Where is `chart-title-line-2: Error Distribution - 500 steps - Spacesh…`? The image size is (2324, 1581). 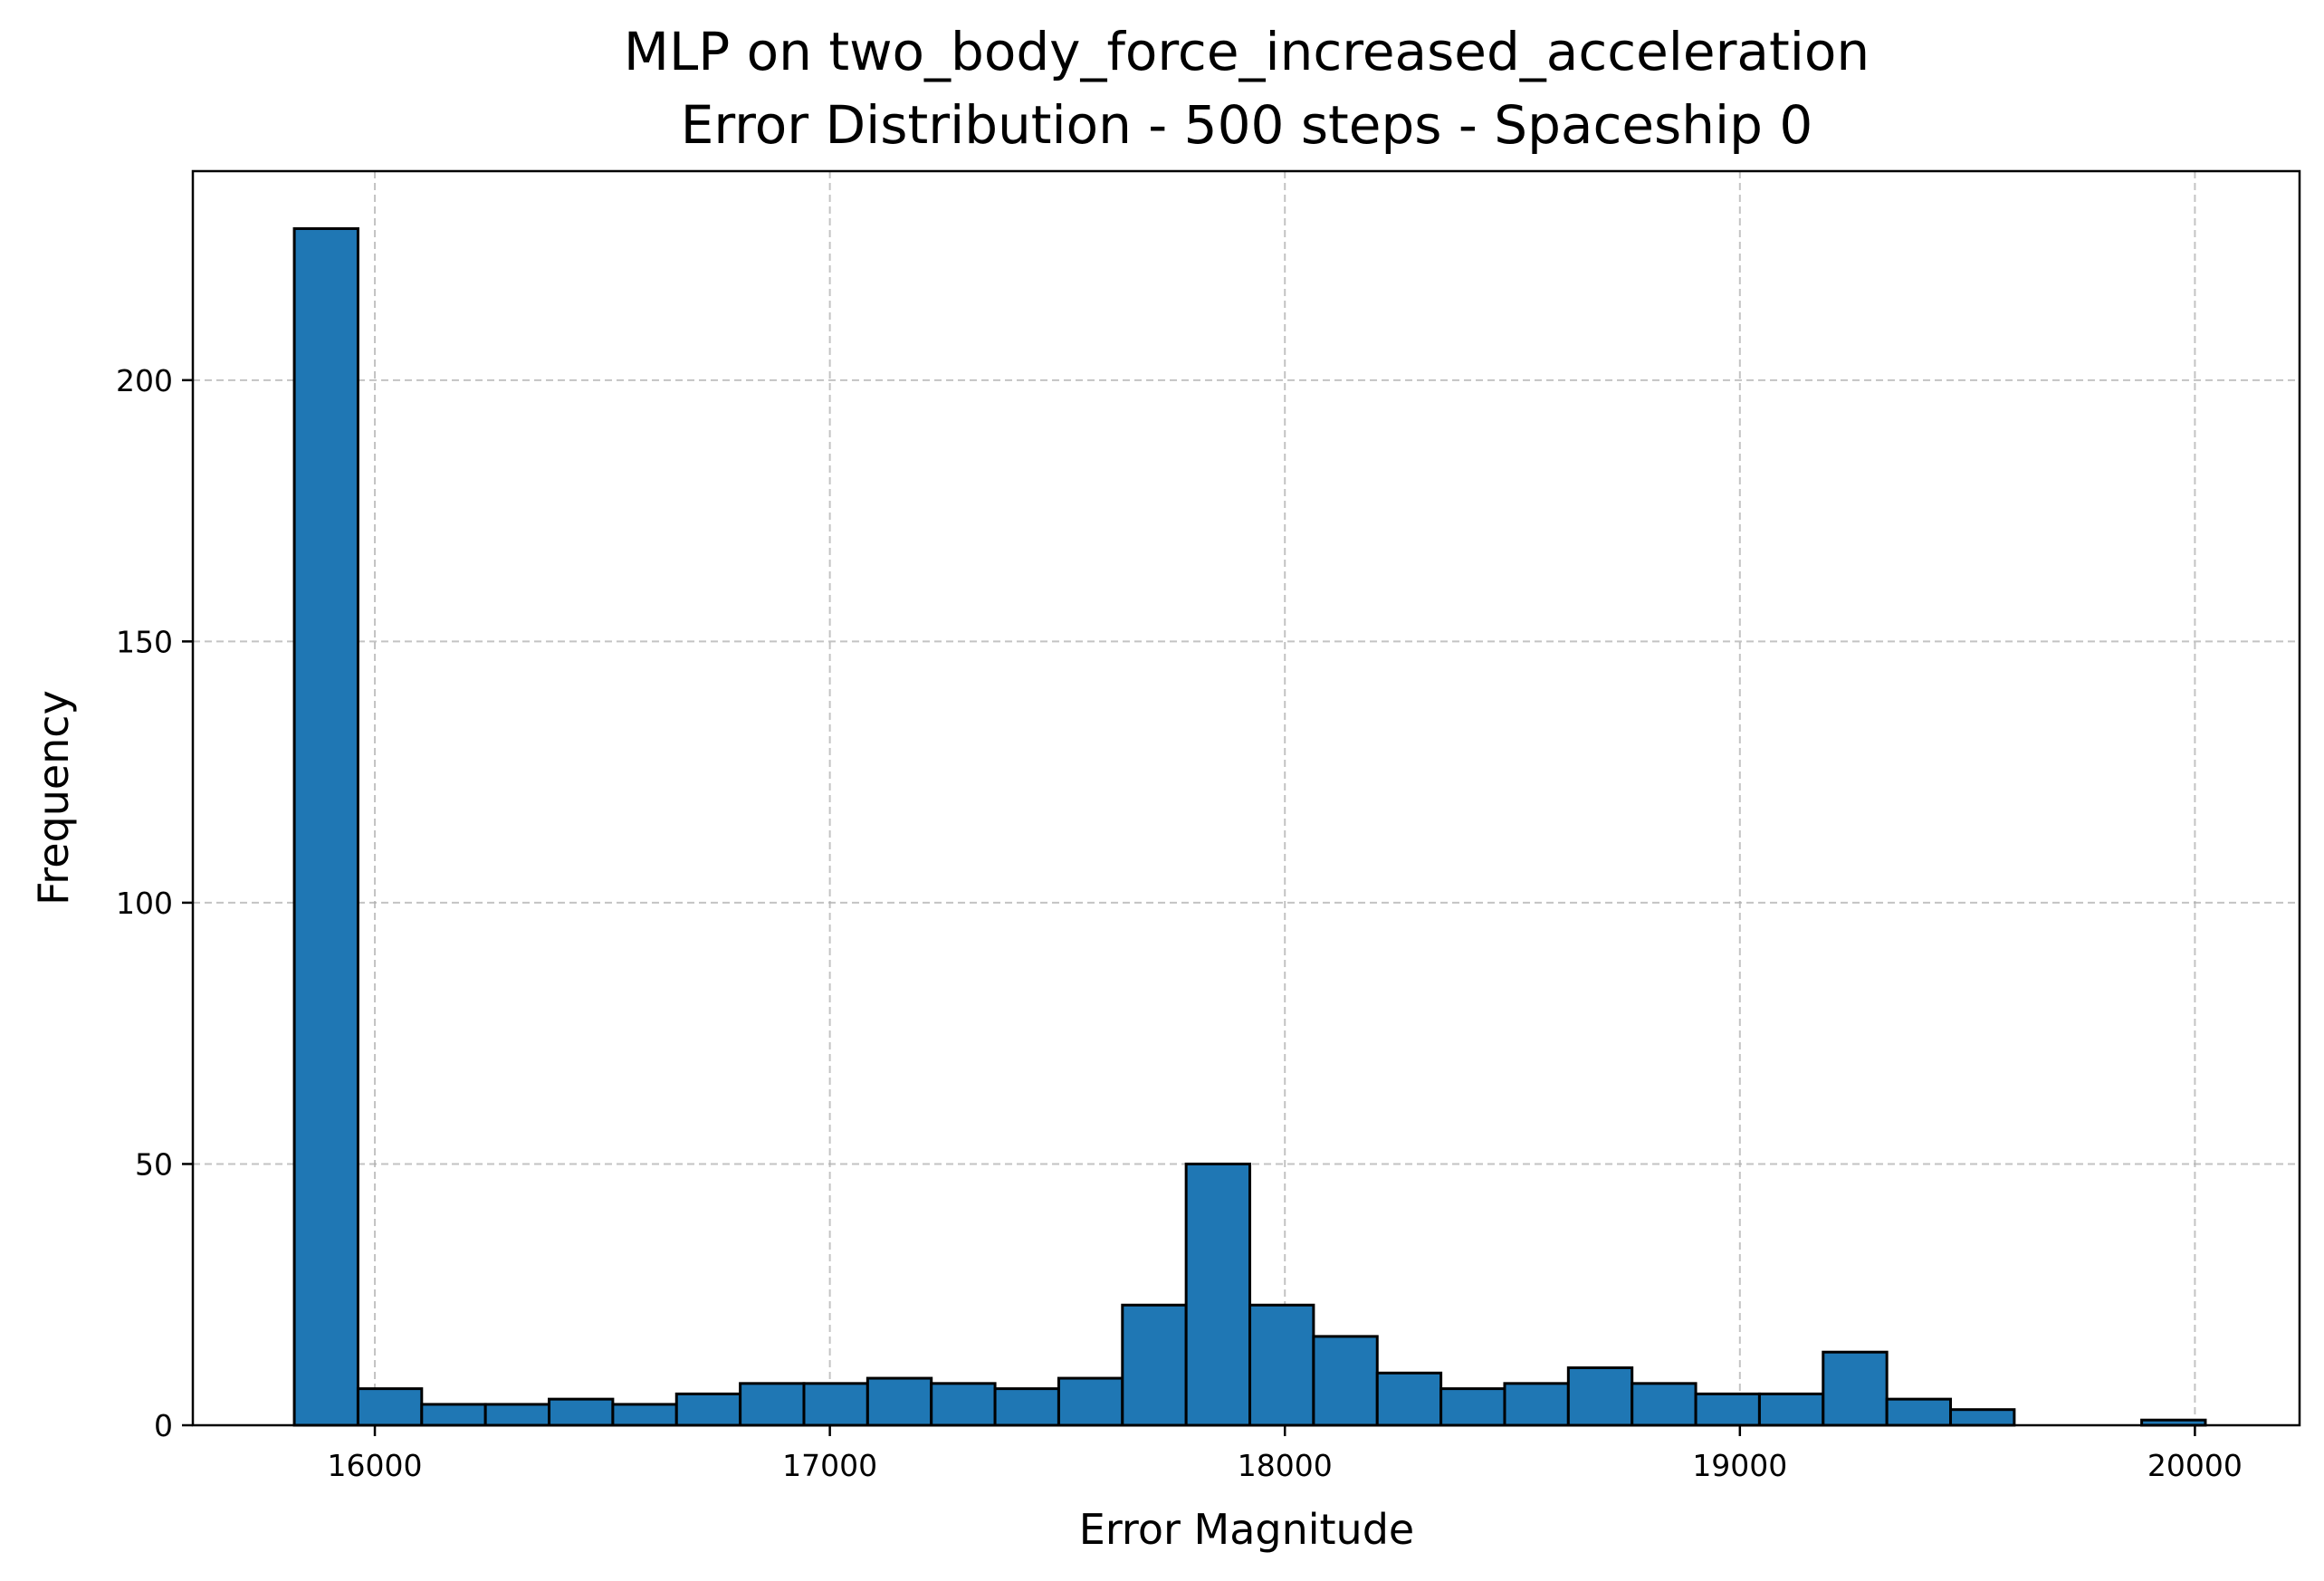 chart-title-line-2: Error Distribution - 500 steps - Spacesh… is located at coordinates (1247, 125).